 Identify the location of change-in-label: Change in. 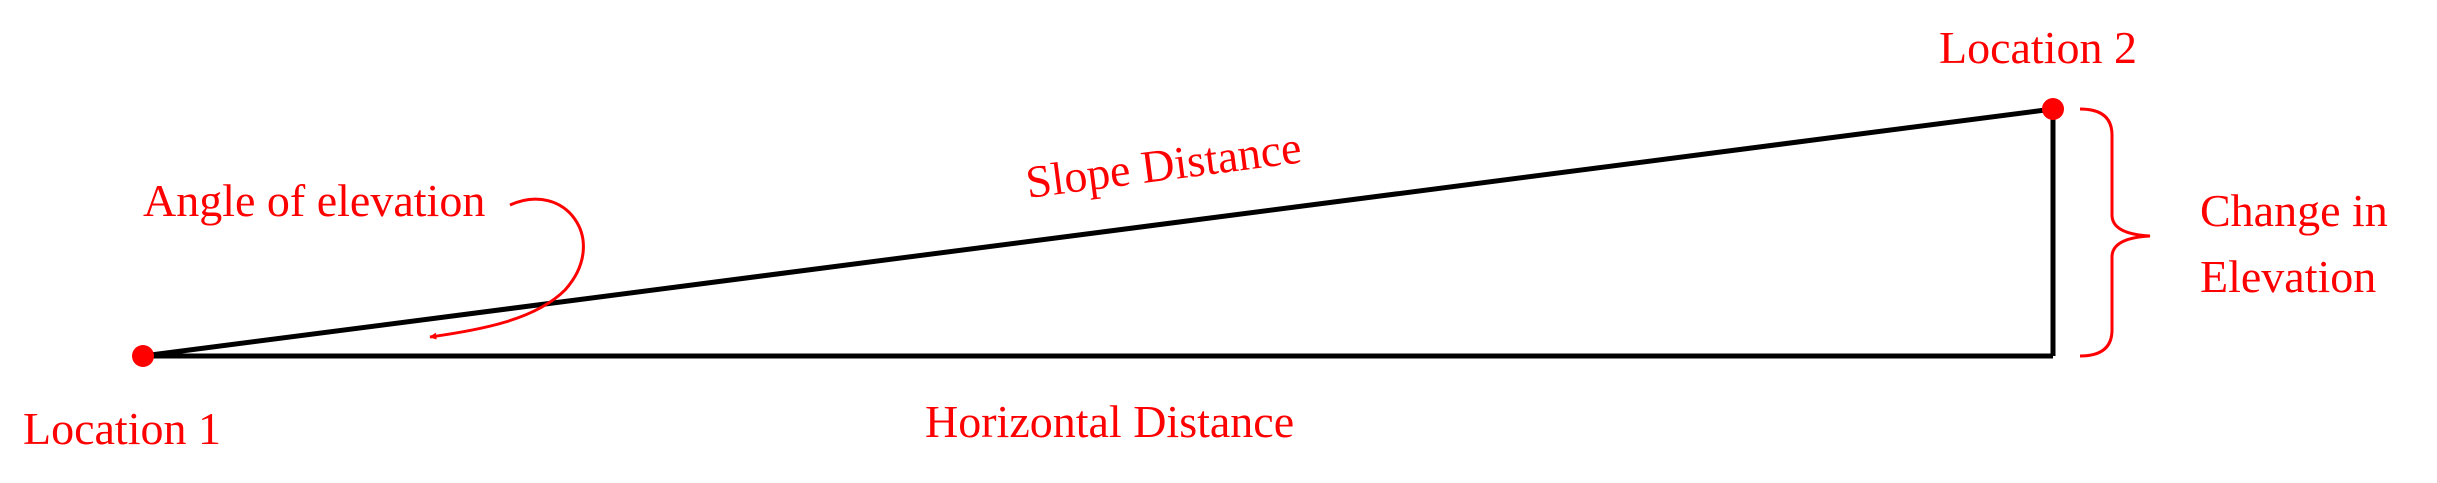
(2294, 210).